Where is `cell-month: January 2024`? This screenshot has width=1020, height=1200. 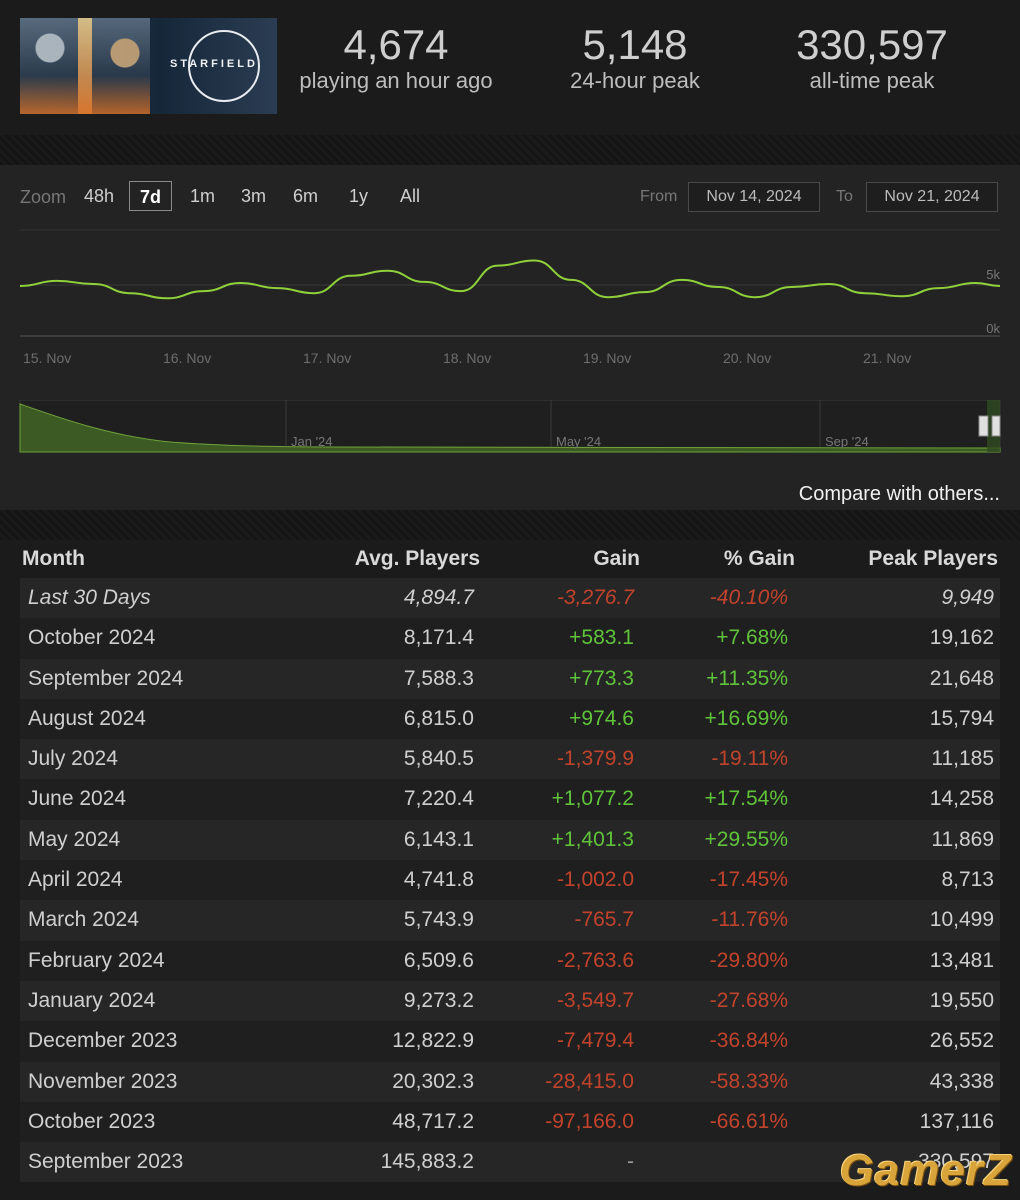 cell-month: January 2024 is located at coordinates (92, 1000).